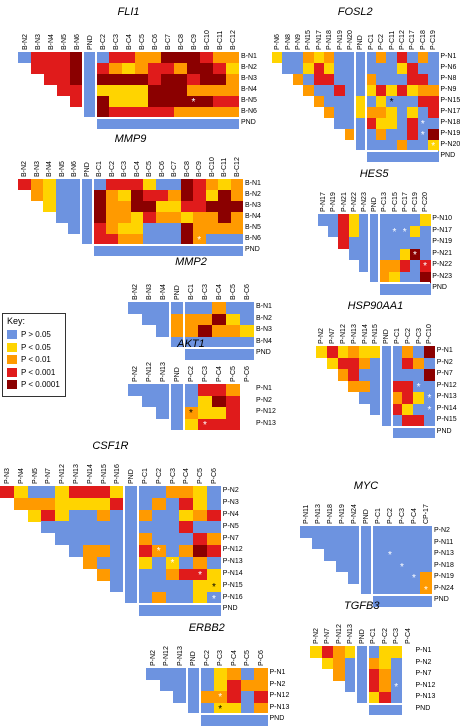 Image resolution: width=474 pixels, height=726 pixels. I want to click on row-label: P-N15, so click(450, 100).